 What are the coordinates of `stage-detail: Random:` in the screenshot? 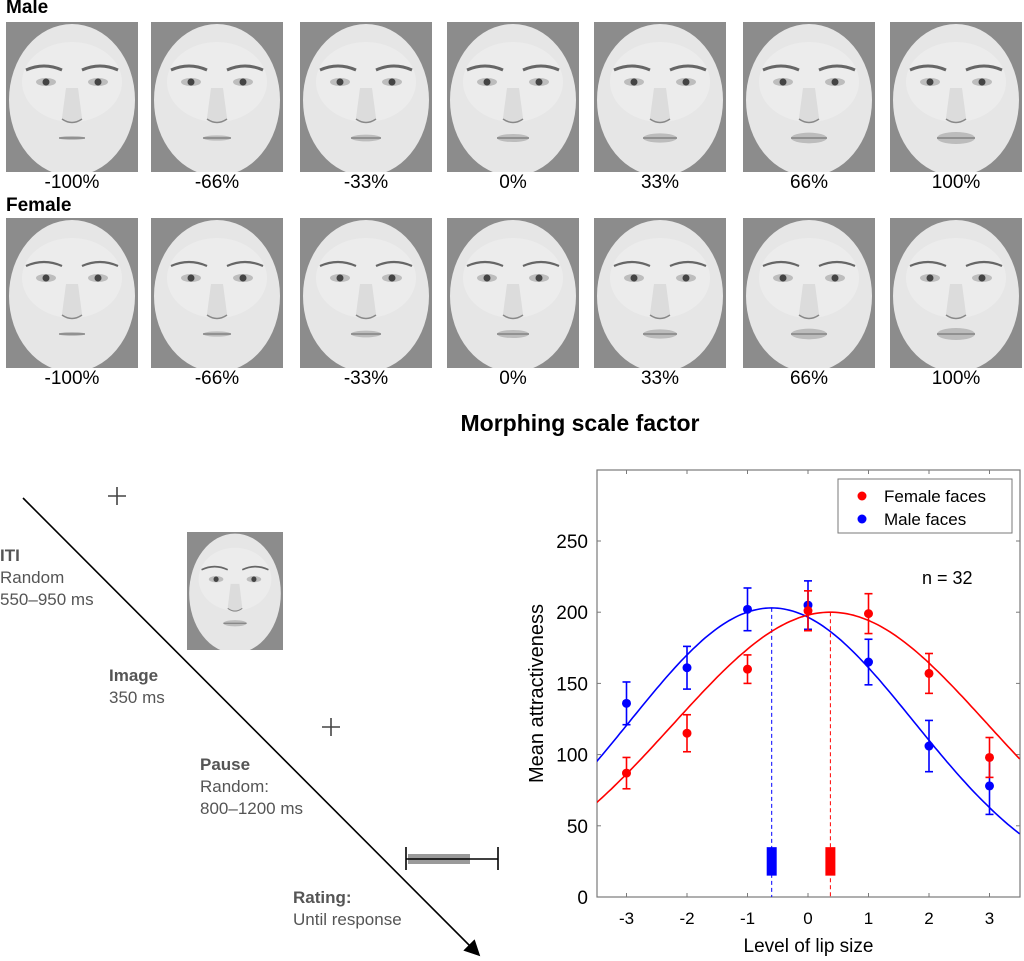 It's located at (234, 786).